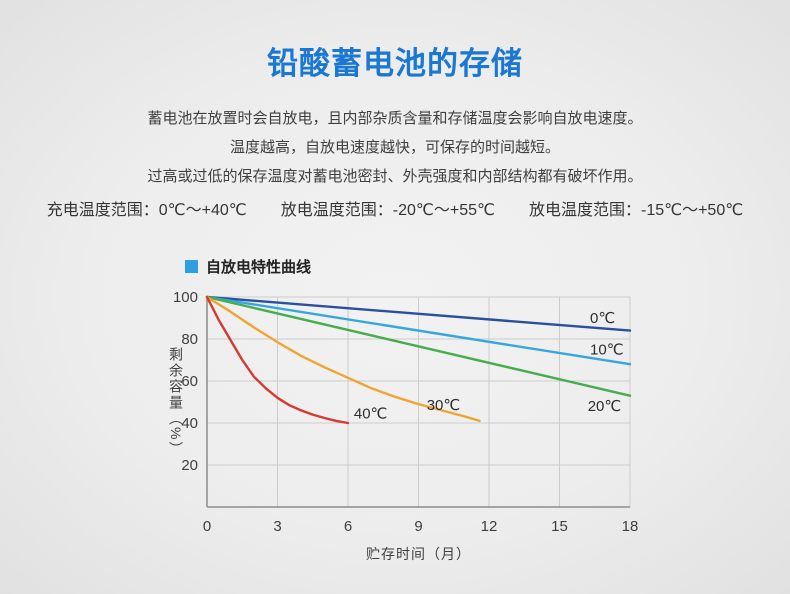 The height and width of the screenshot is (594, 790). What do you see at coordinates (630, 526) in the screenshot?
I see `x-tick-label: 18` at bounding box center [630, 526].